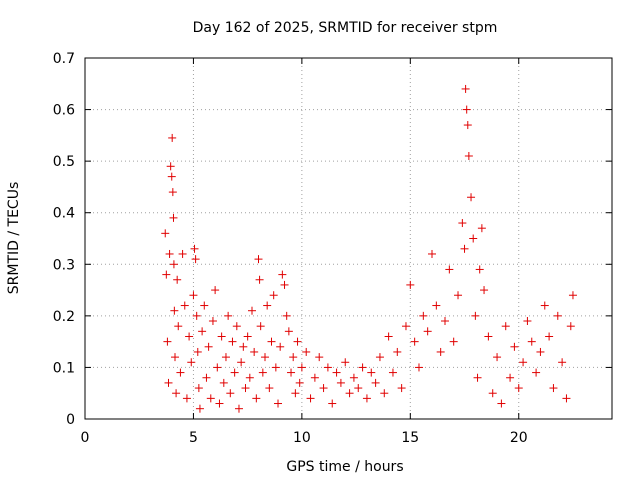 The width and height of the screenshot is (640, 480). Describe the element at coordinates (70, 420) in the screenshot. I see `y-tick-label: 0` at that location.